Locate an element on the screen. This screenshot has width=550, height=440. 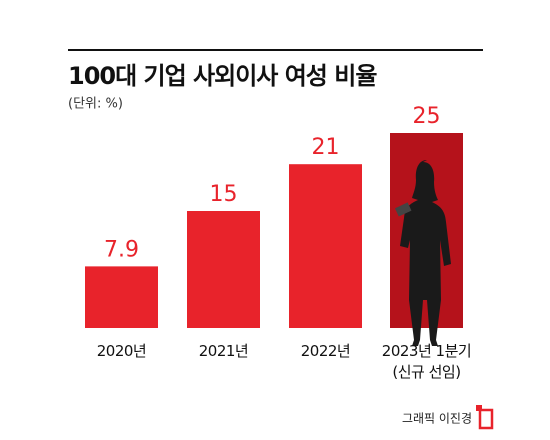
silhouette is located at coordinates (425, 253).